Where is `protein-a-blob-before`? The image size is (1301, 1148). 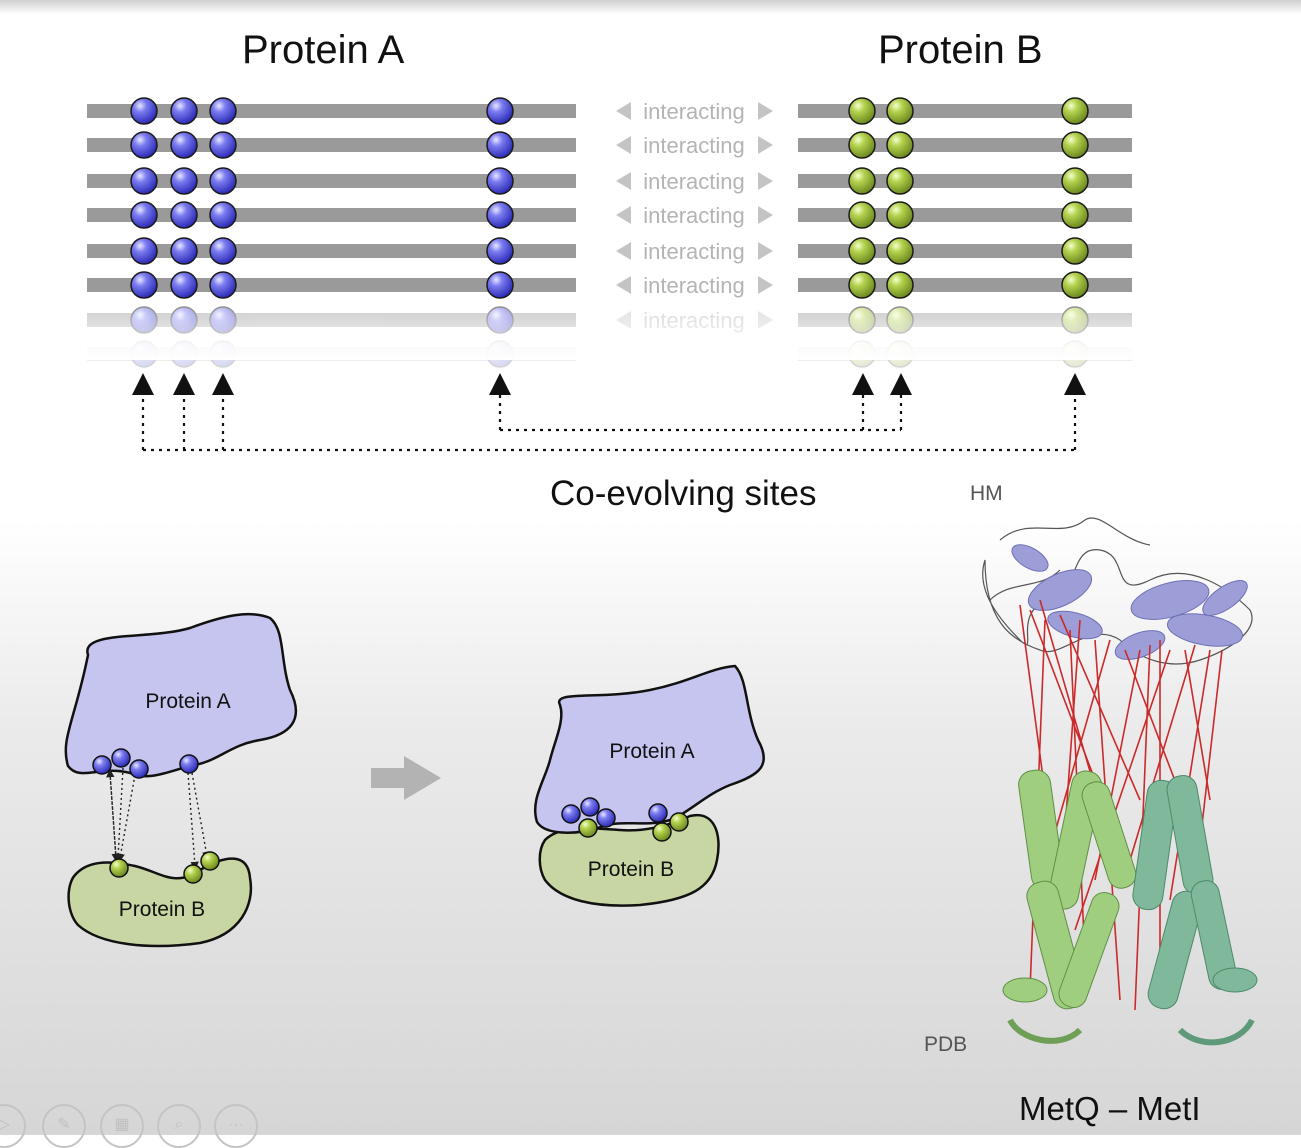 protein-a-blob-before is located at coordinates (181, 695).